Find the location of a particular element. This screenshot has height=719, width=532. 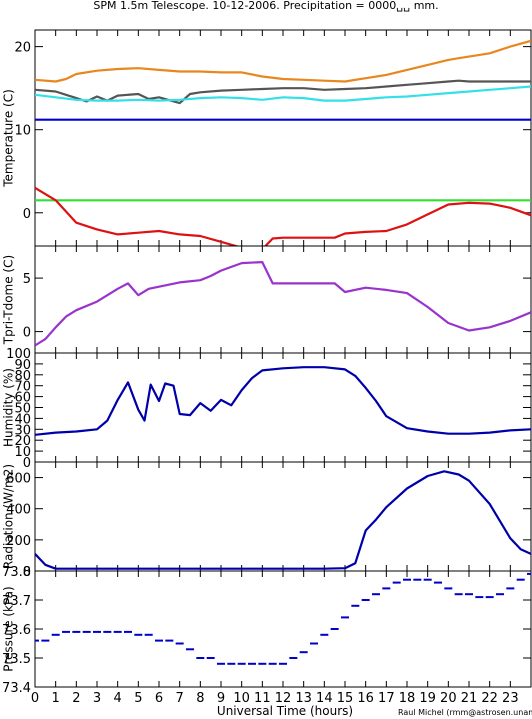

x-tick-label: 7 is located at coordinates (180, 698).